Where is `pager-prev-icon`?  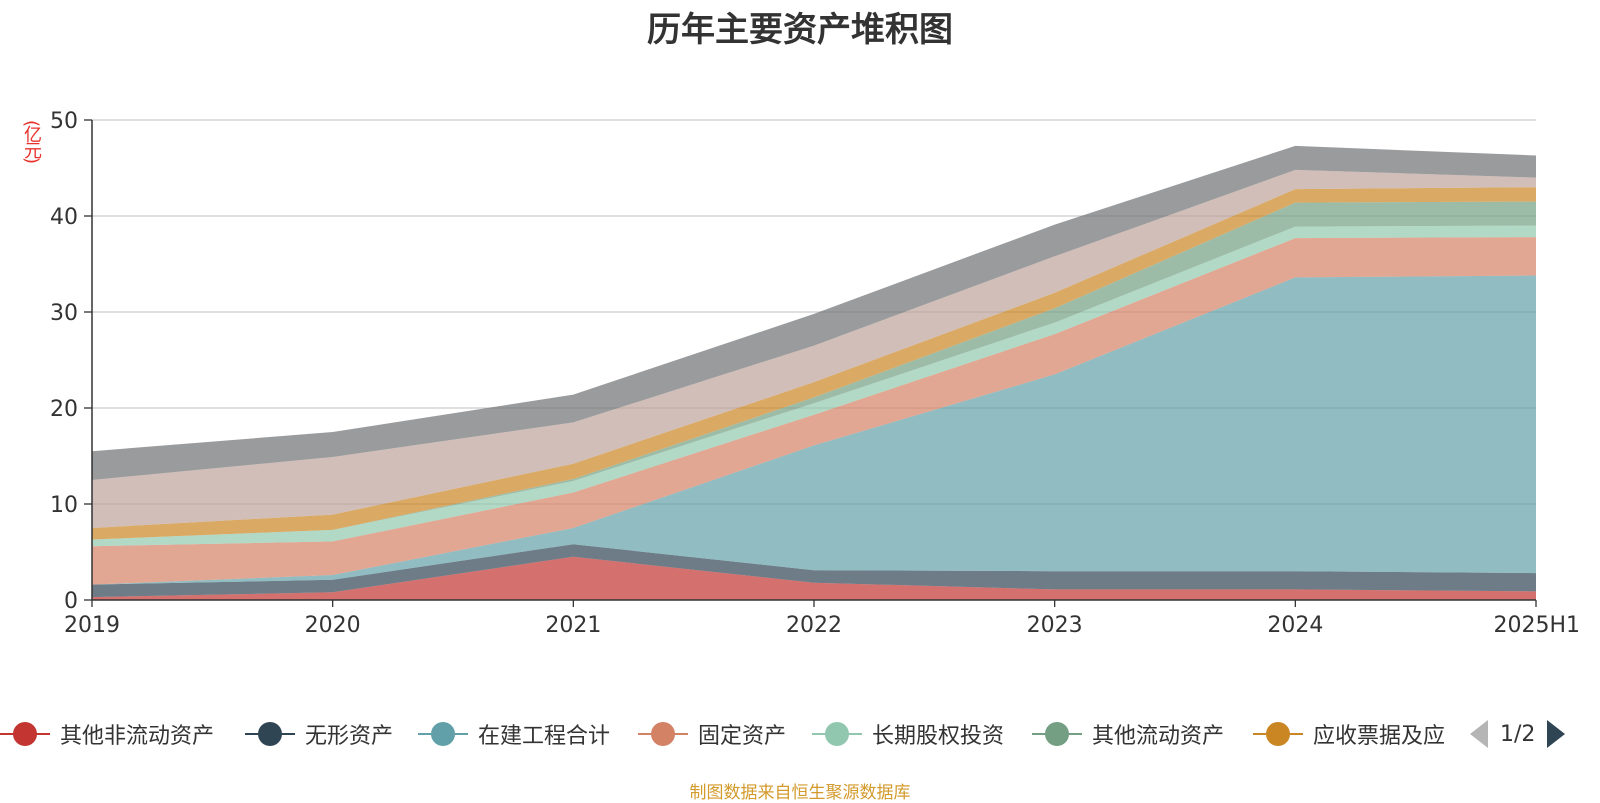
pager-prev-icon is located at coordinates (1479, 734).